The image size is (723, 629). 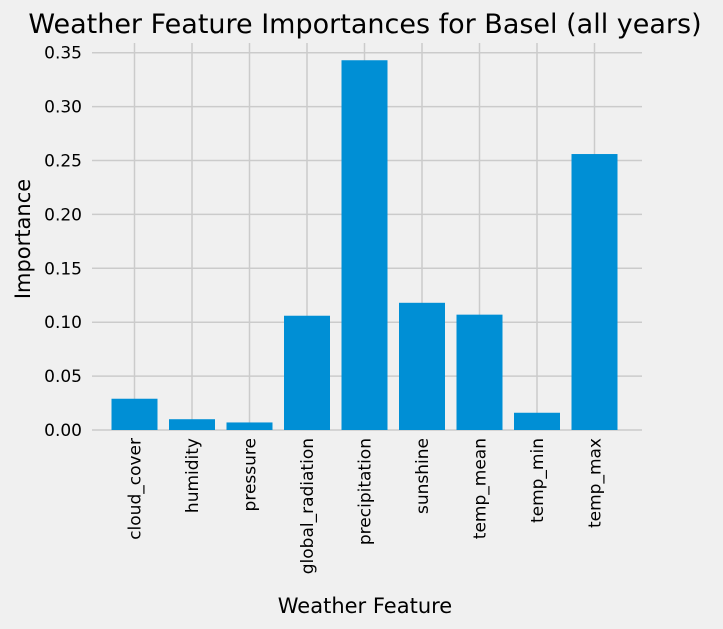 What do you see at coordinates (23, 239) in the screenshot?
I see `y-axis-label: Importance` at bounding box center [23, 239].